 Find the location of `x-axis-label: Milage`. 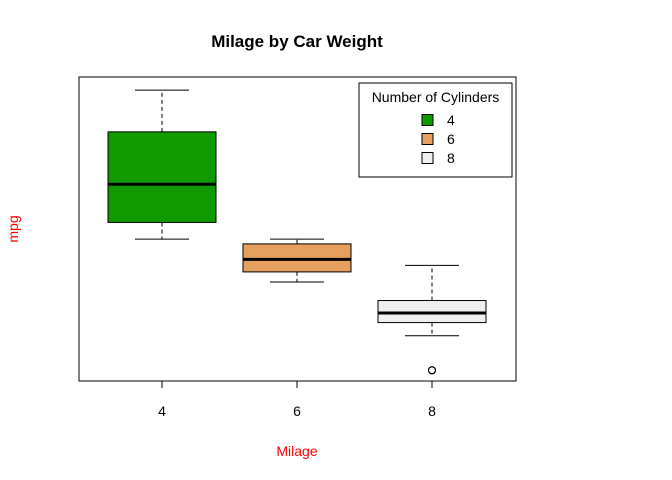

x-axis-label: Milage is located at coordinates (296, 451).